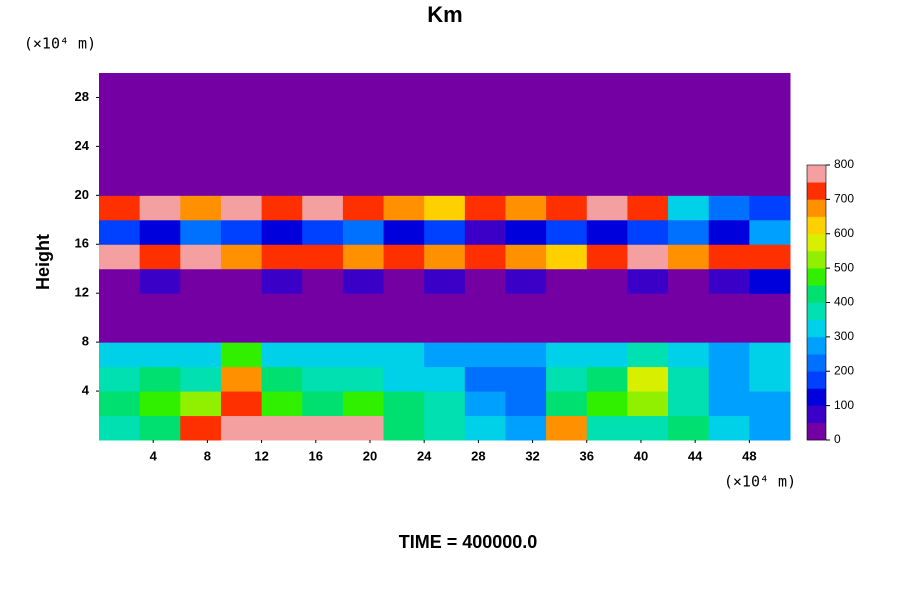 This screenshot has width=900, height=600. Describe the element at coordinates (844, 164) in the screenshot. I see `colorbar-tick-label: 800` at that location.